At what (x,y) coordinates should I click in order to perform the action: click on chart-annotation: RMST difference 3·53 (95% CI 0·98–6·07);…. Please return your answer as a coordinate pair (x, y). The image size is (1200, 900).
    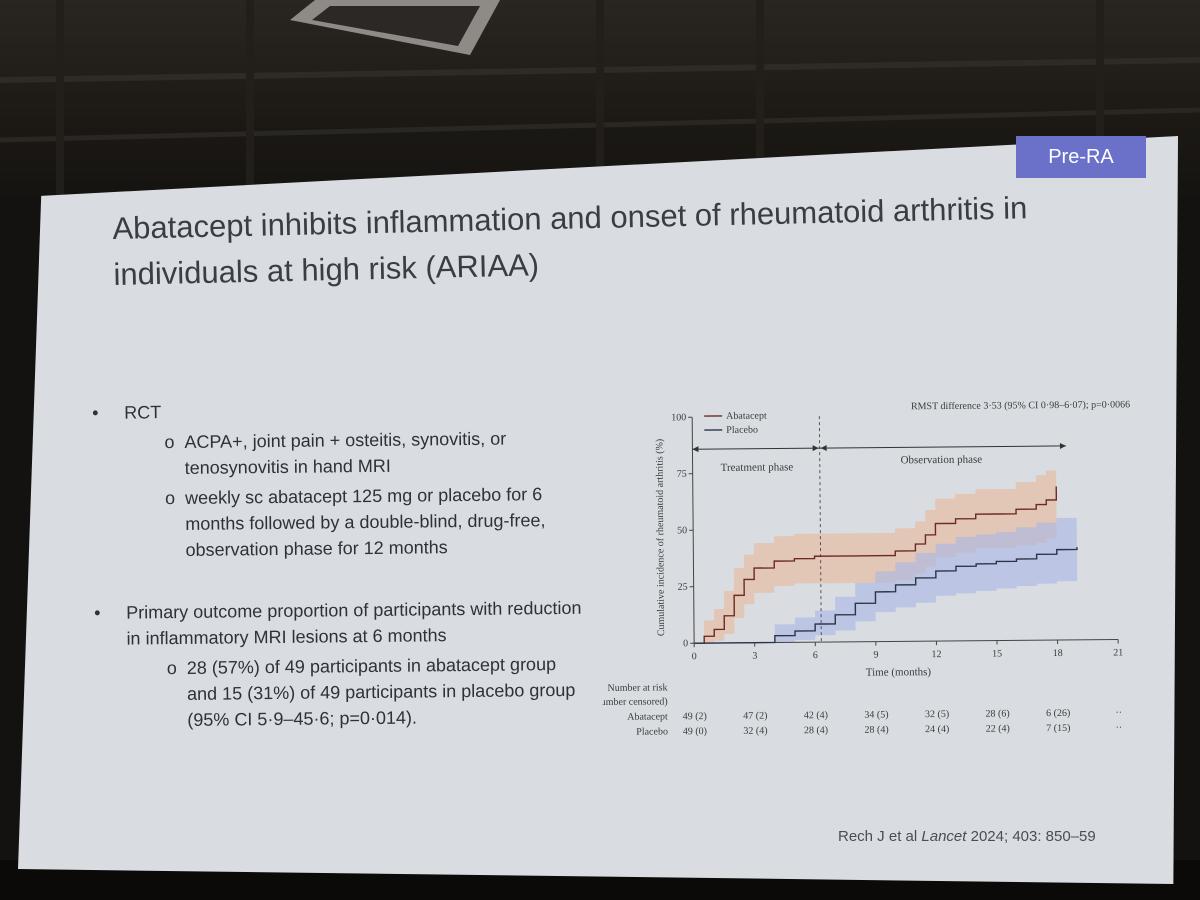
    Looking at the image, I should click on (1020, 405).